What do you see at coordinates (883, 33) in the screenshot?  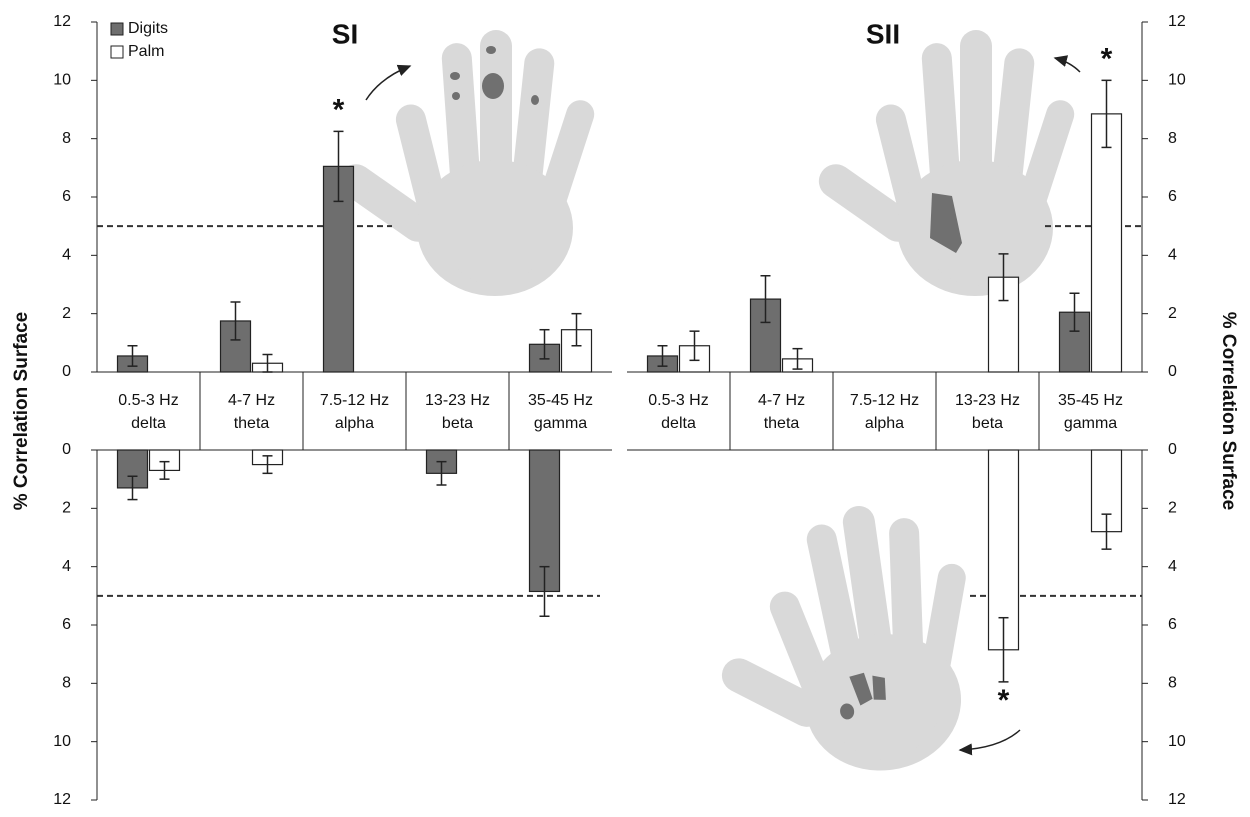 I see `panel-title: SII` at bounding box center [883, 33].